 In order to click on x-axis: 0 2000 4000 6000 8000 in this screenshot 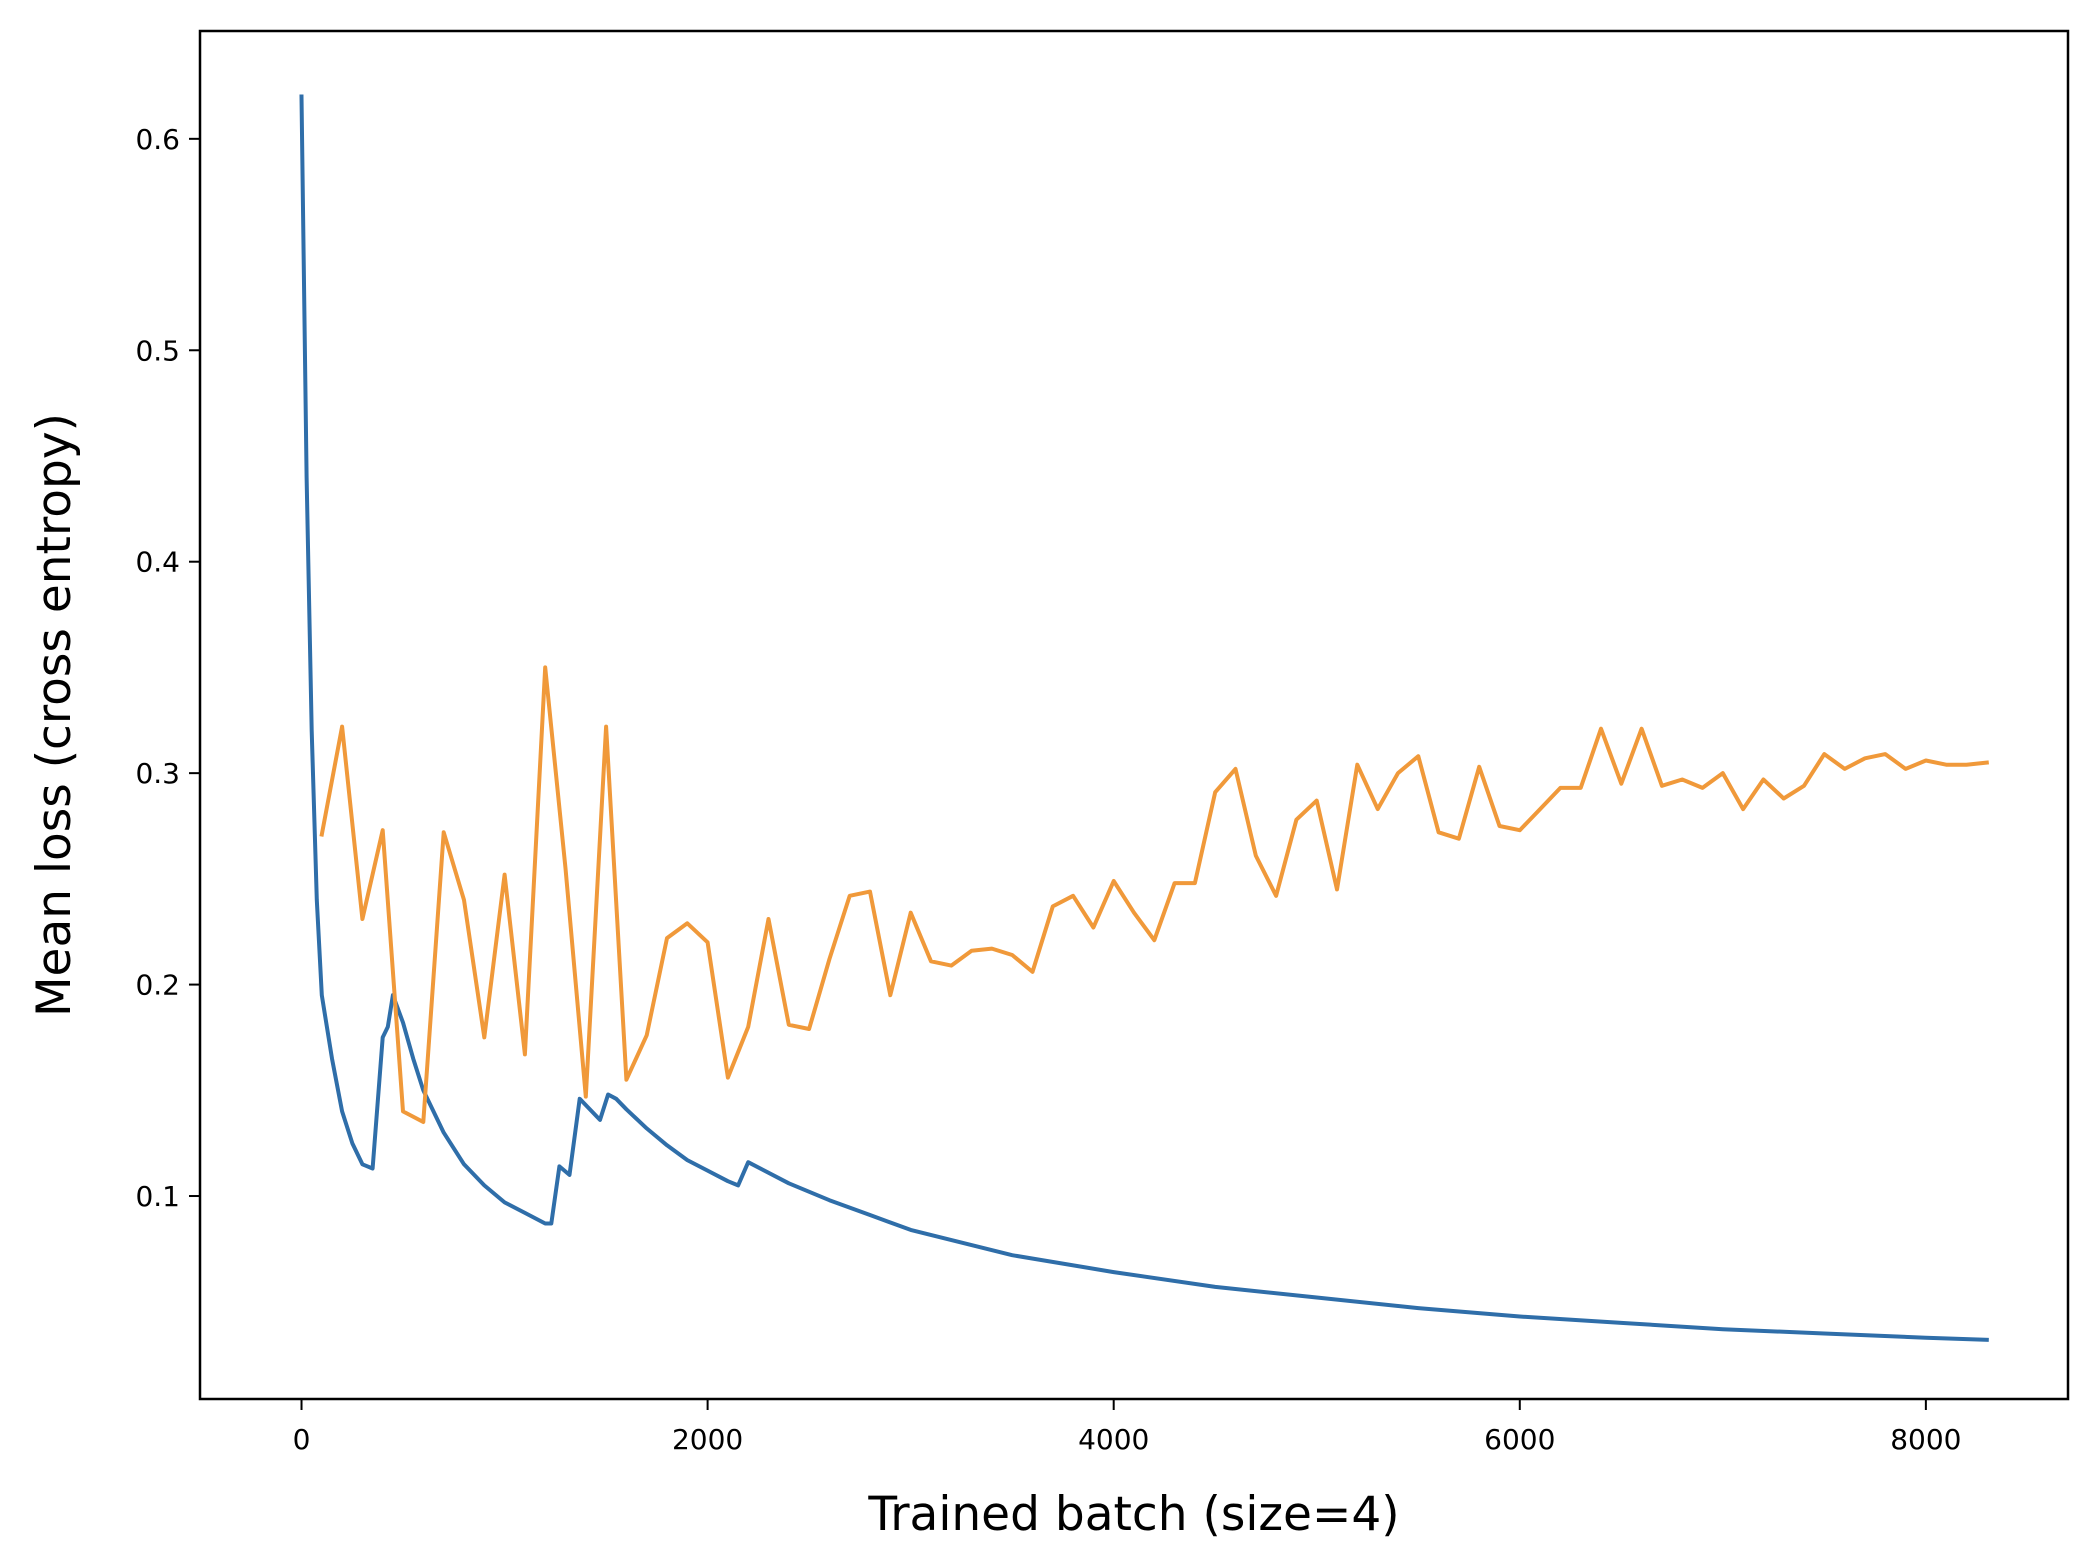, I will do `click(1127, 1427)`.